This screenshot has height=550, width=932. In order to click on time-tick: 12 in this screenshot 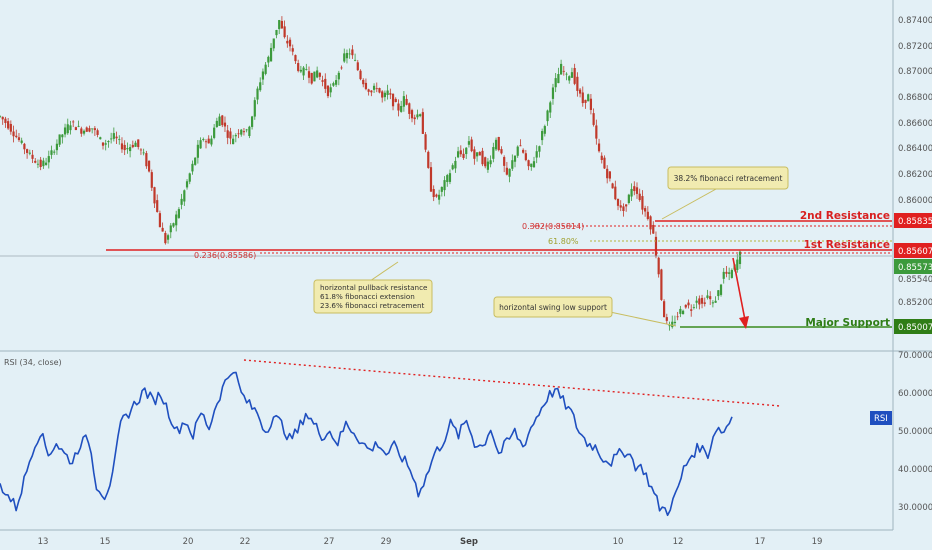, I will do `click(678, 542)`.